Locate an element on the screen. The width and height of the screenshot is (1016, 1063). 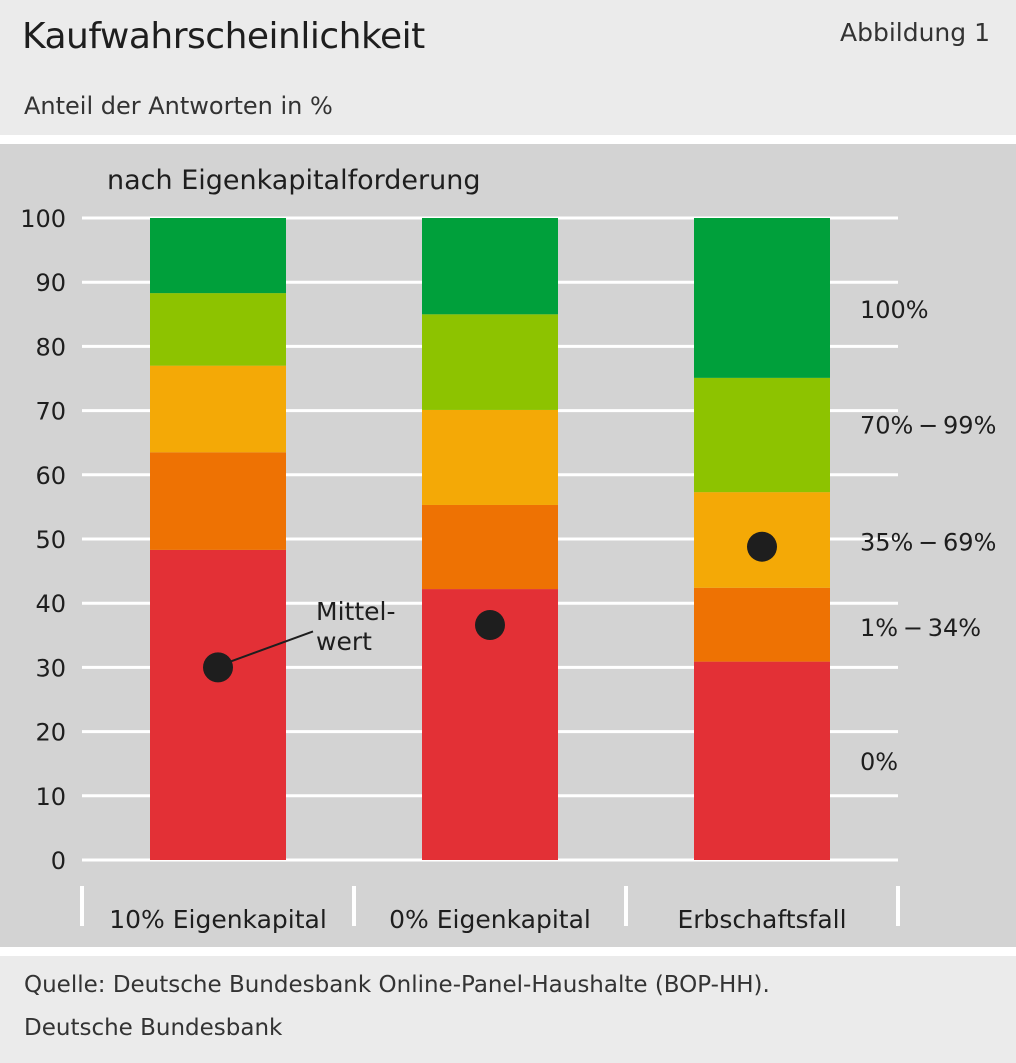
y-tick-label: 0 is located at coordinates (58, 861).